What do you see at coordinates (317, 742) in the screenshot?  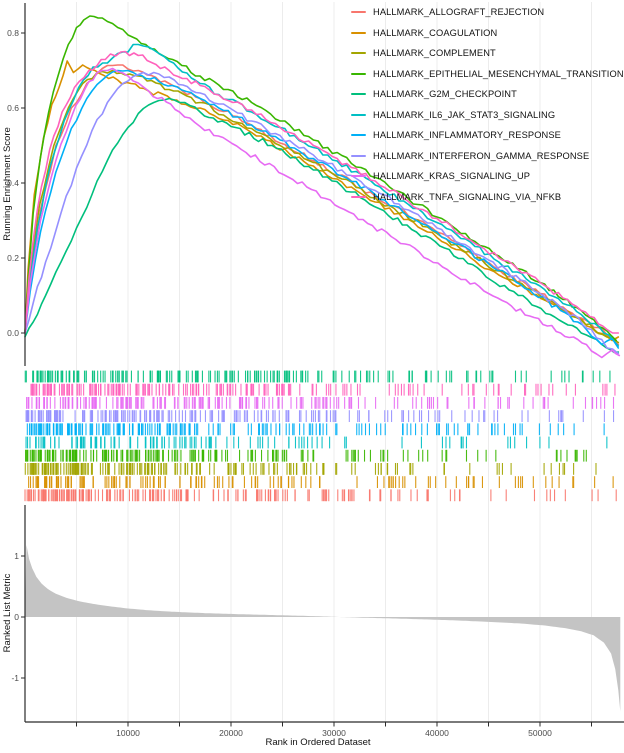 I see `x-axis-title: Rank in Ordered Dataset` at bounding box center [317, 742].